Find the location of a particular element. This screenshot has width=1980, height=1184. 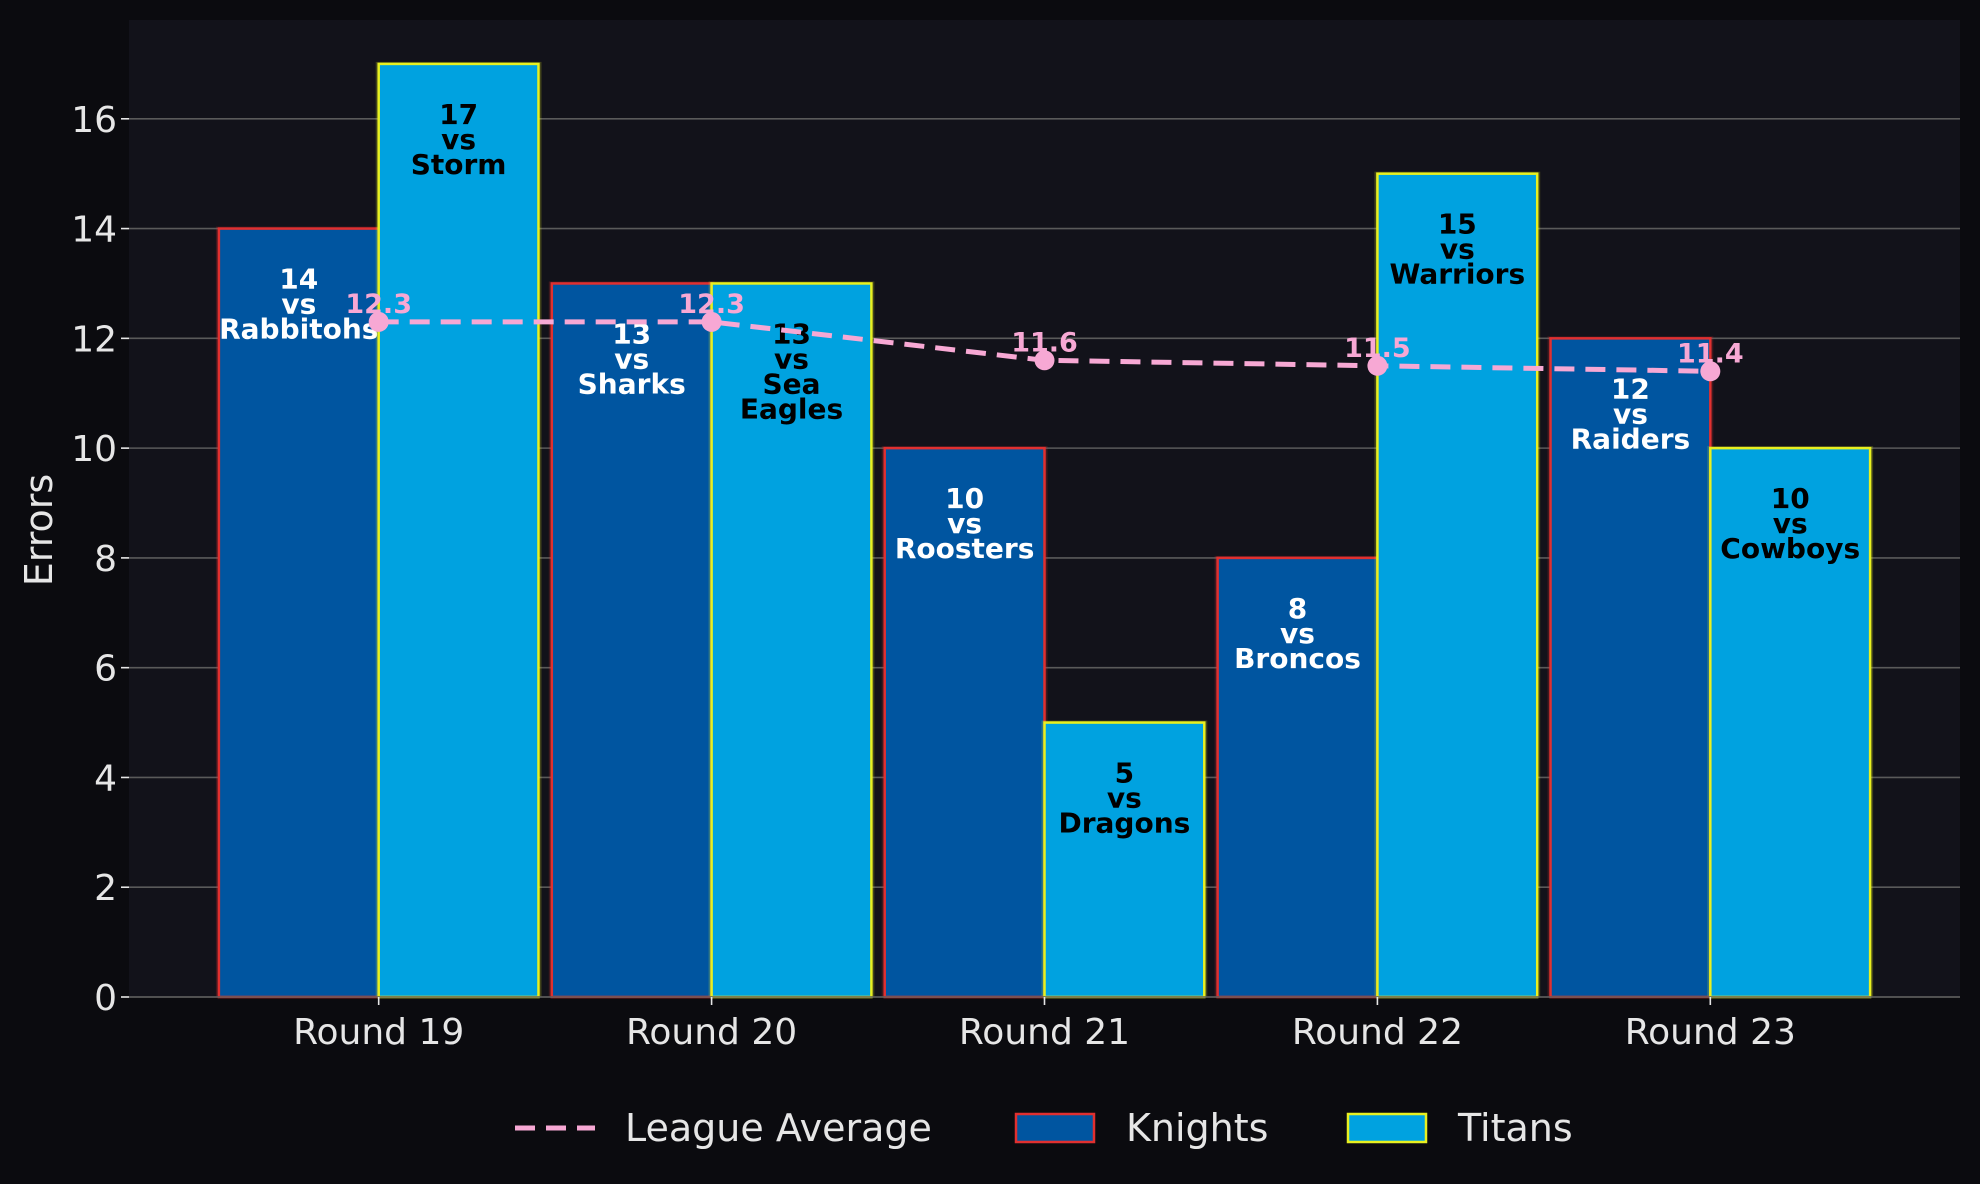

bar-label-line: 12 is located at coordinates (1630, 388).